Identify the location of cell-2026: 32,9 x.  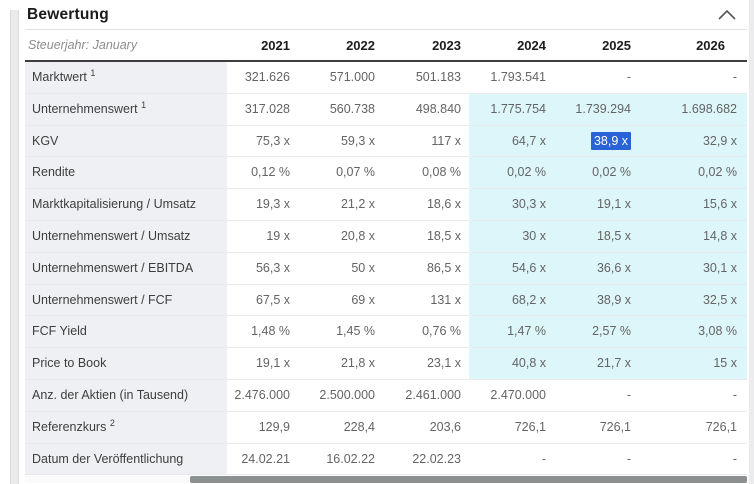
(693, 141).